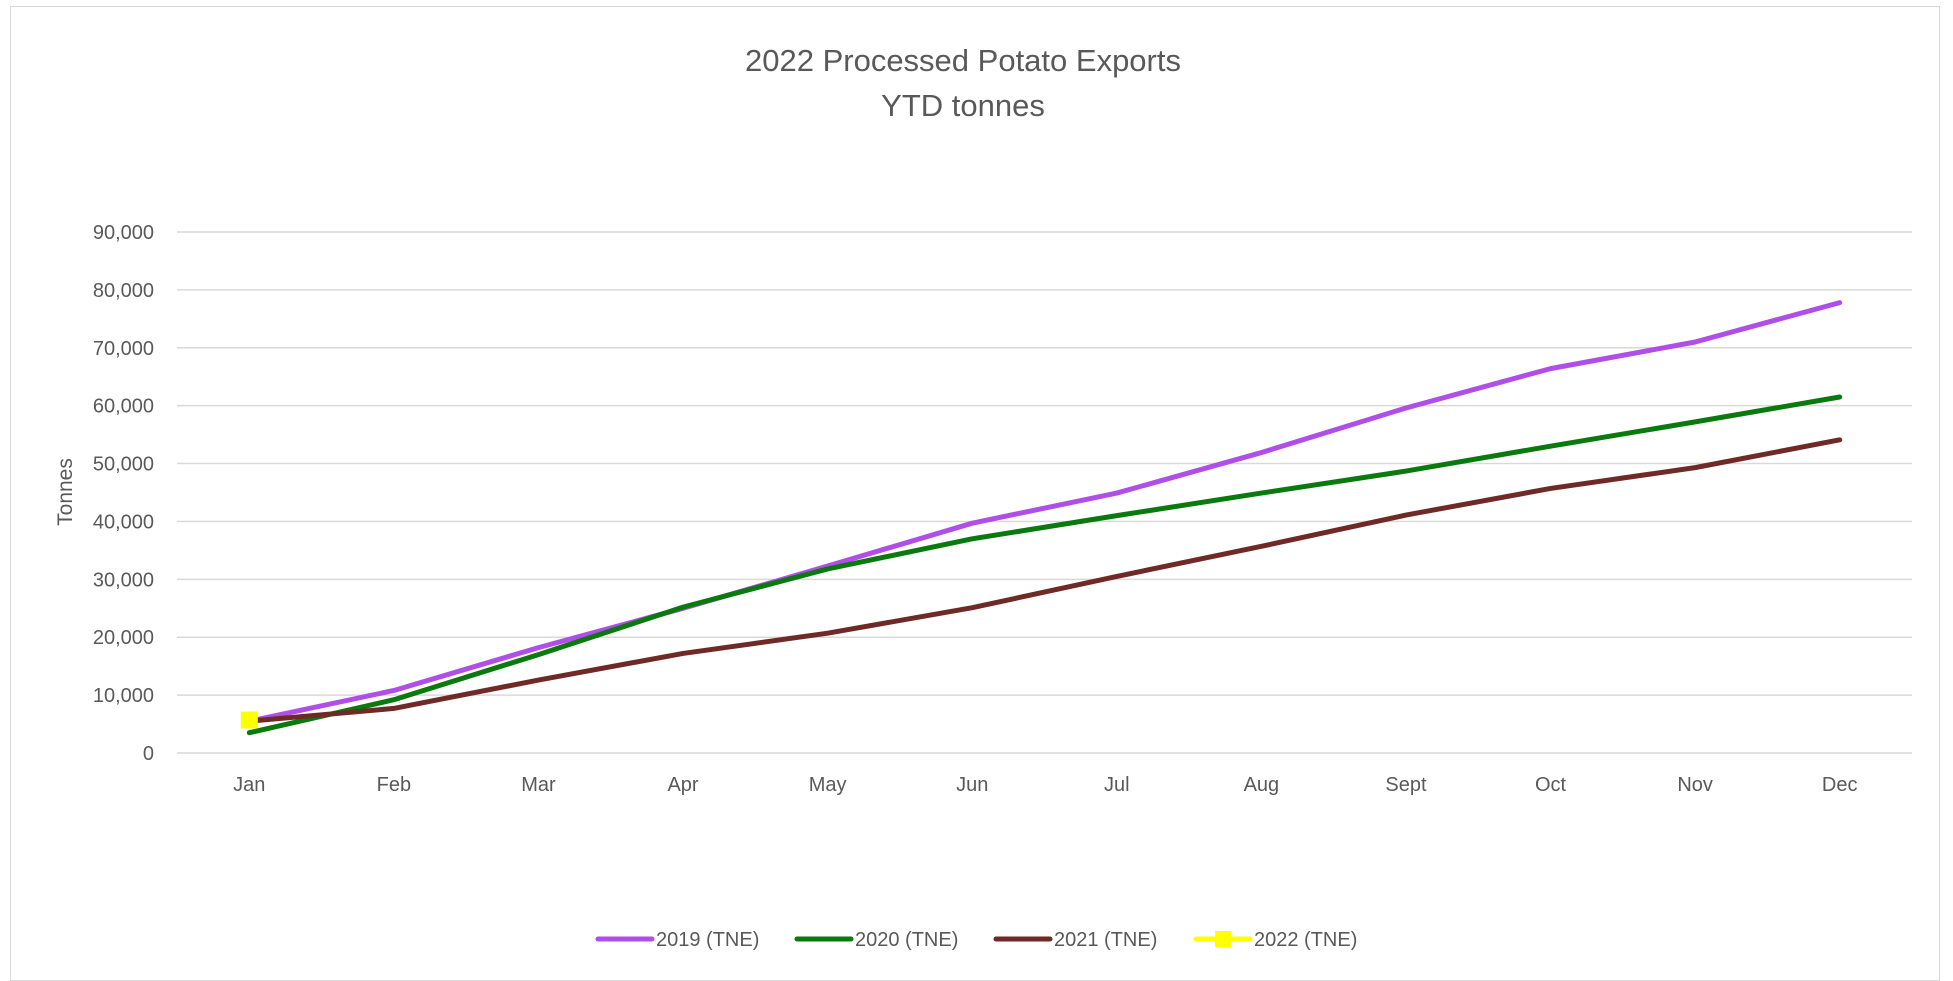  Describe the element at coordinates (123, 407) in the screenshot. I see `y-tick-label: 60,000` at that location.